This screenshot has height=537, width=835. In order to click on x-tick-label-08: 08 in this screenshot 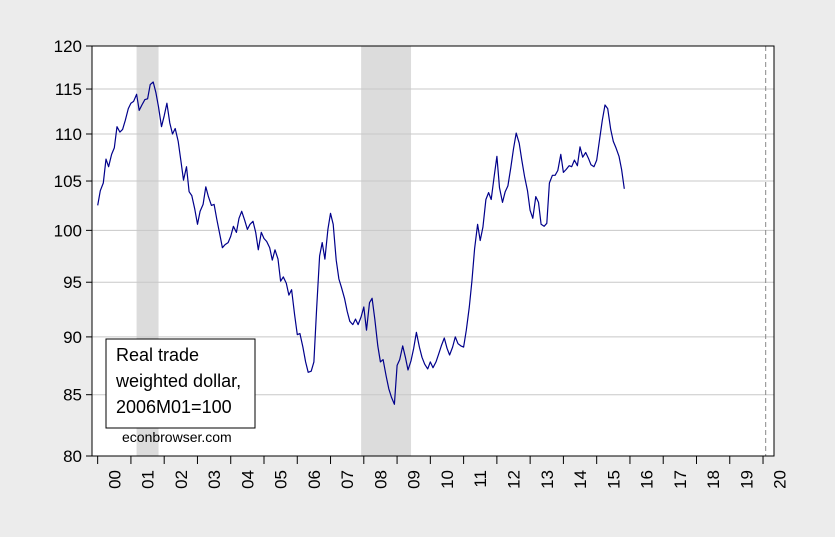, I will do `click(380, 479)`.